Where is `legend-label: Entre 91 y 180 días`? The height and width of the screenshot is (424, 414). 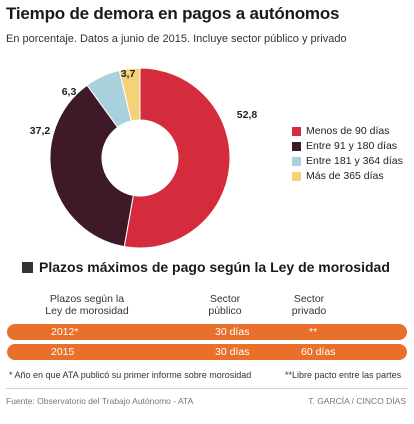
legend-label: Entre 91 y 180 días is located at coordinates (352, 146).